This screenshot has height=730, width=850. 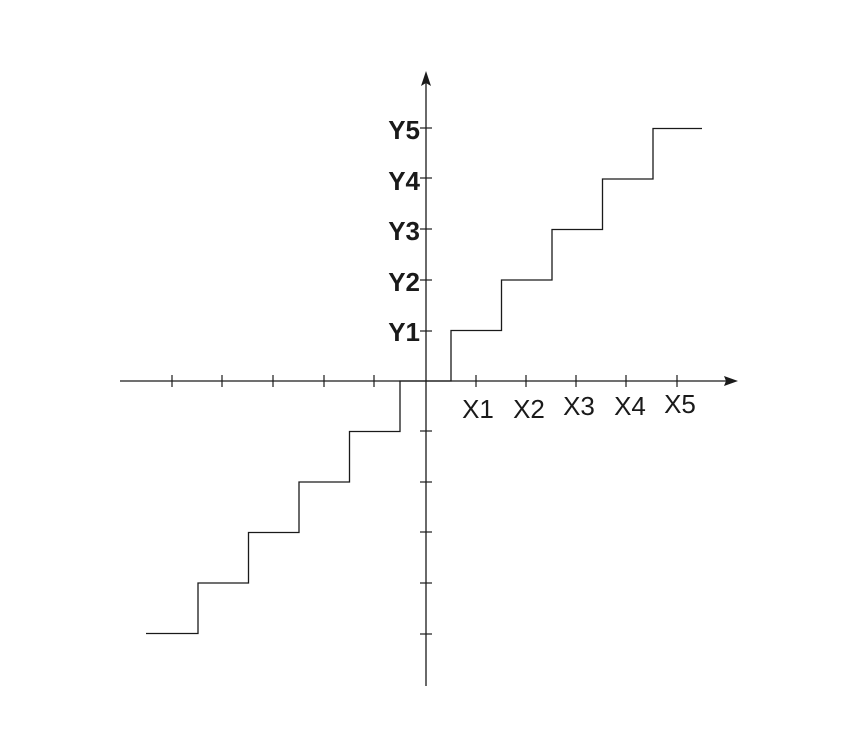 I want to click on x-label-3: X3, so click(x=579, y=406).